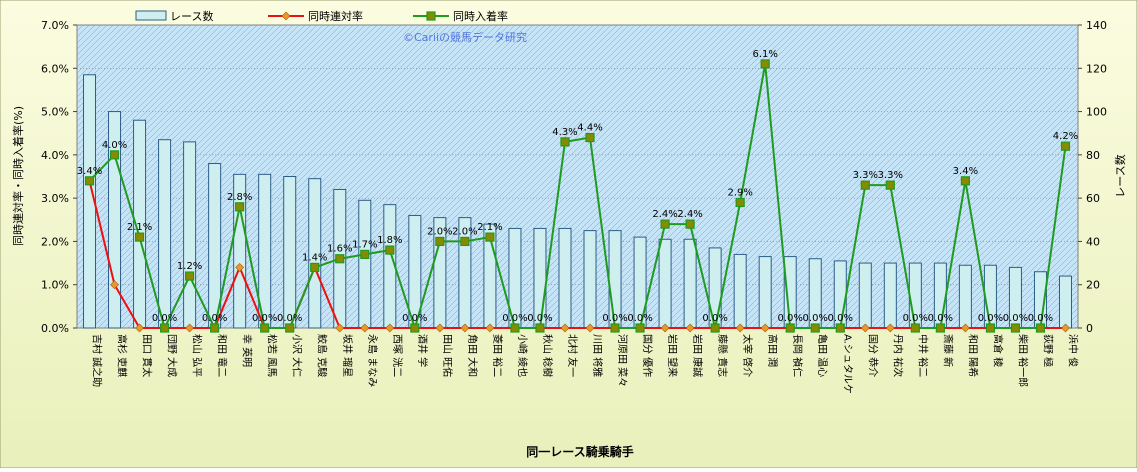 The image size is (1137, 472). I want to click on right-tick-label: 80, so click(1093, 155).